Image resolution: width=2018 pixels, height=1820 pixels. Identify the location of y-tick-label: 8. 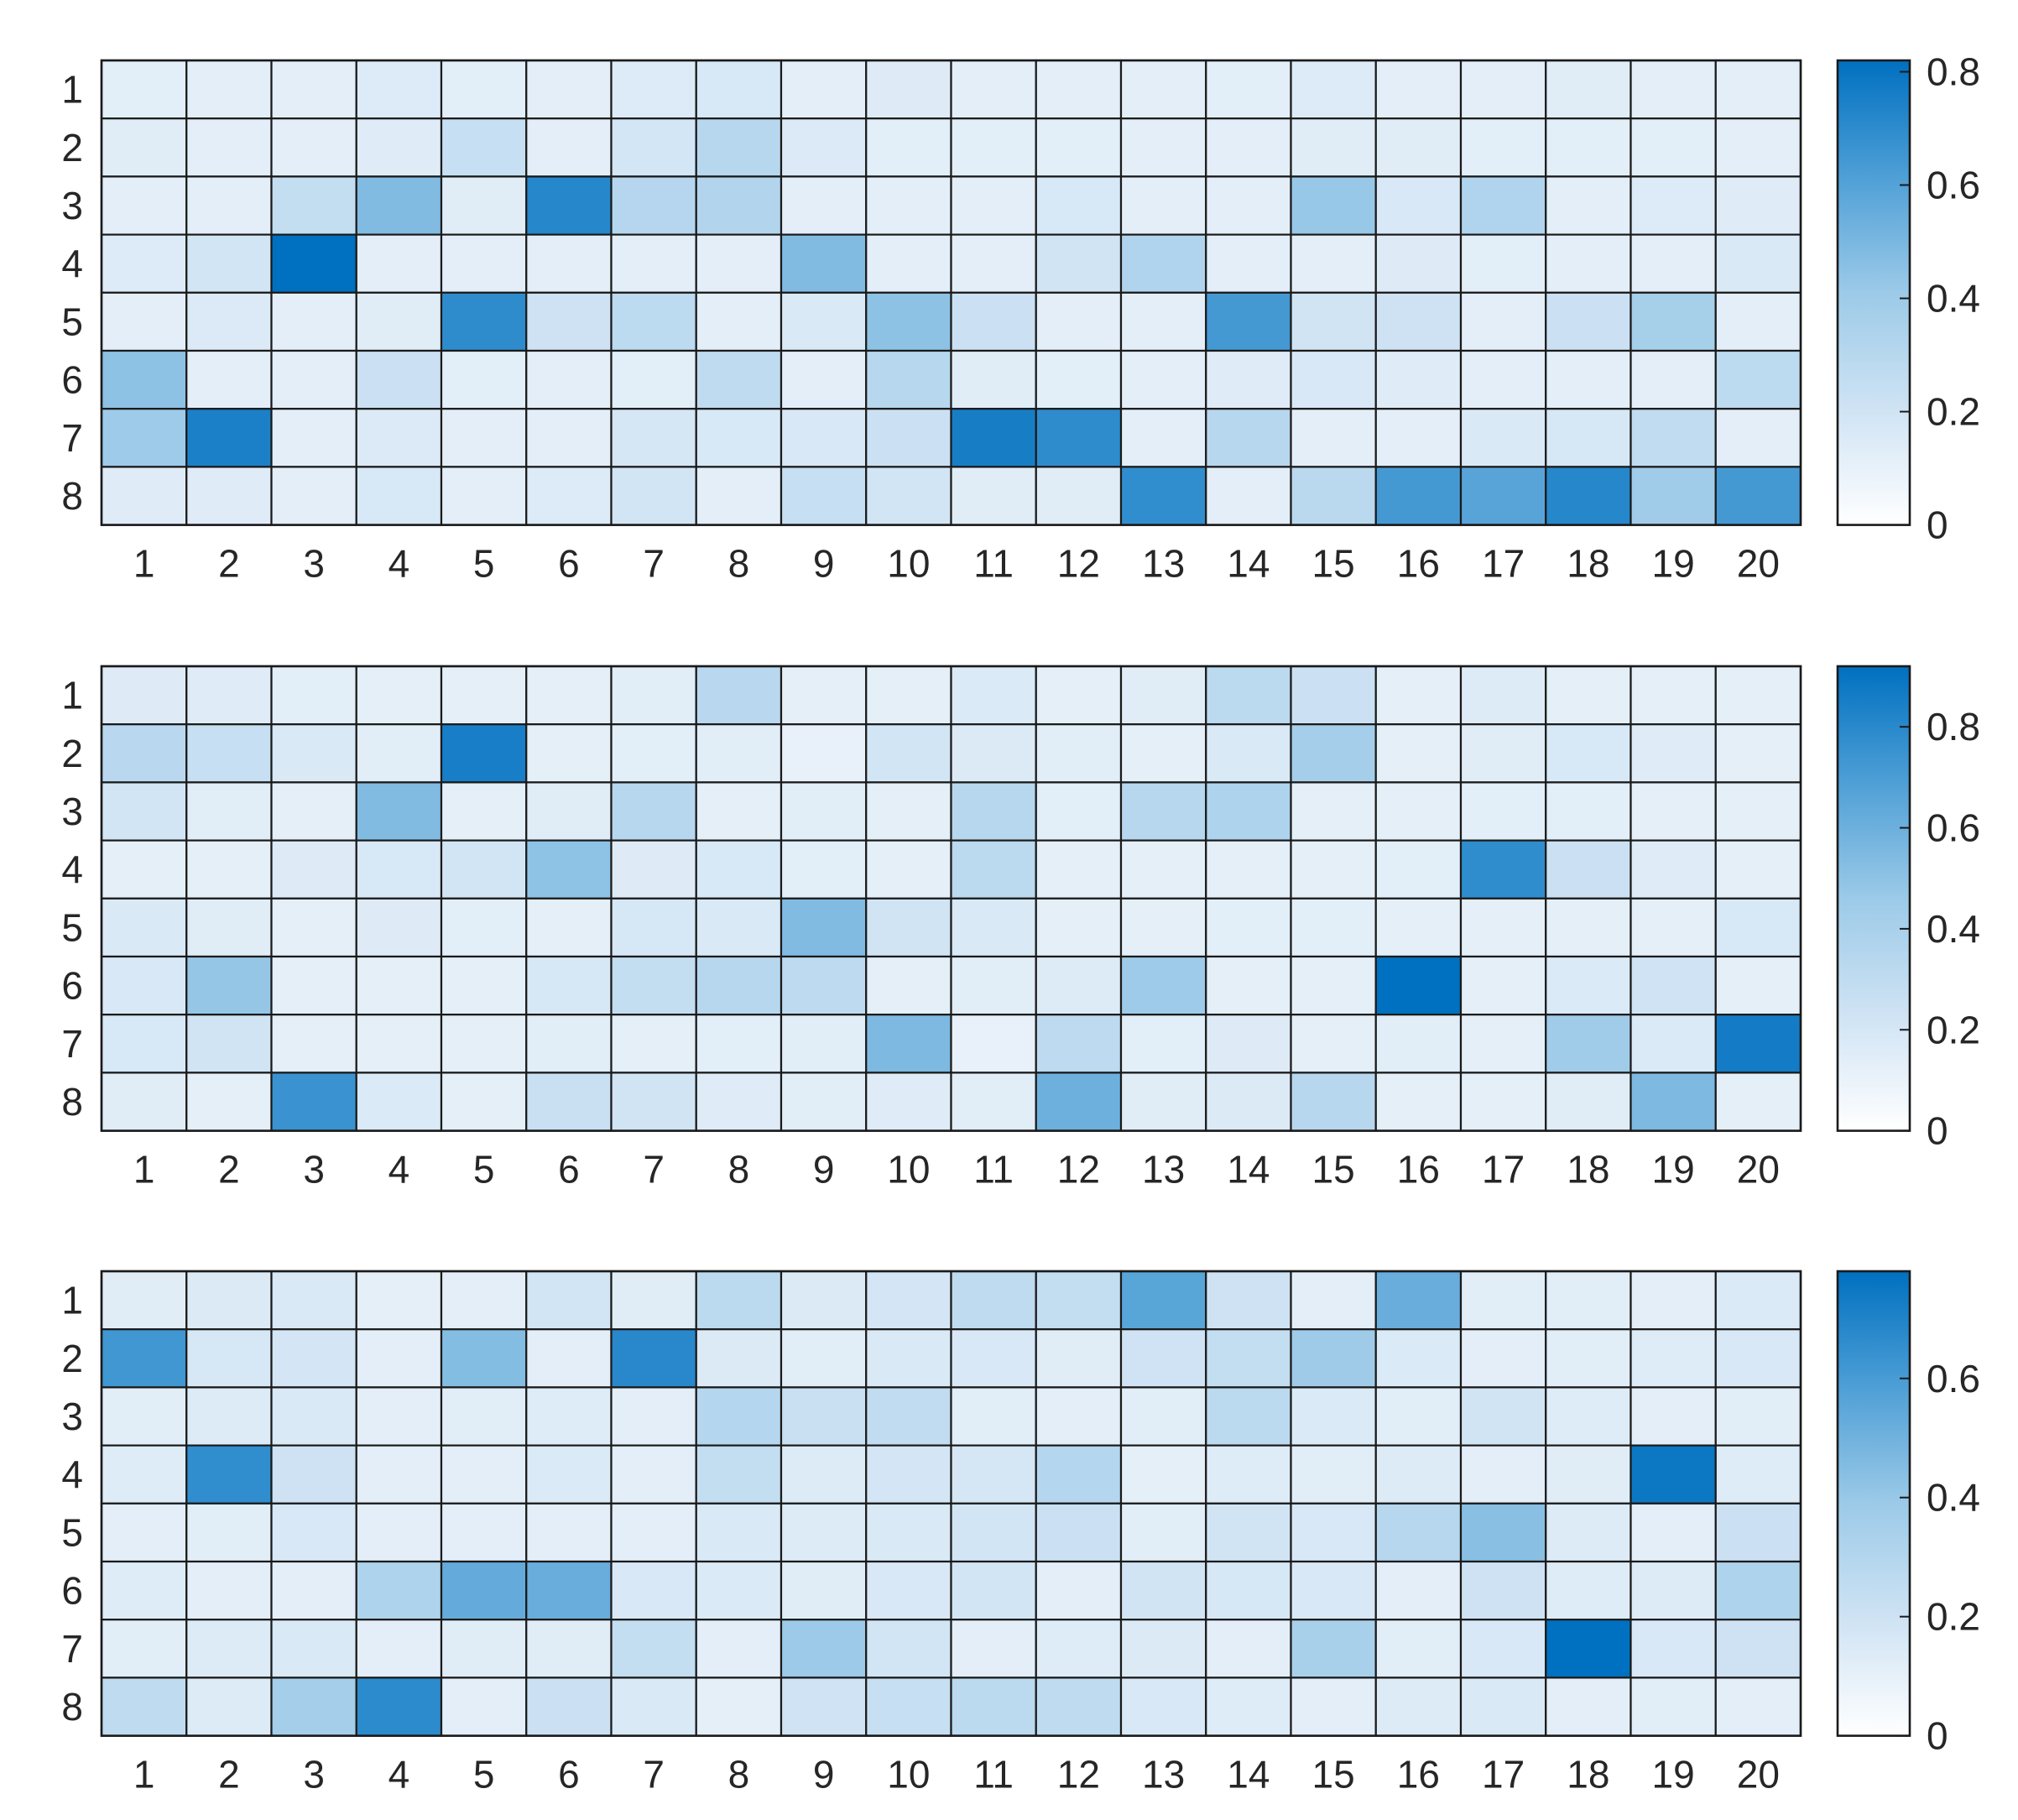
(72, 496).